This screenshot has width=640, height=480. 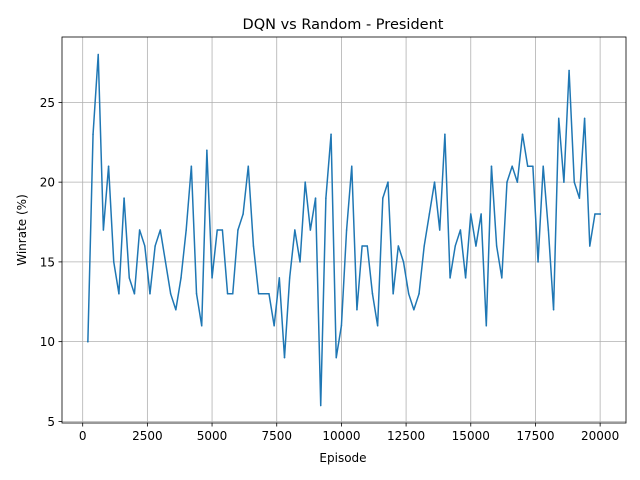 What do you see at coordinates (406, 436) in the screenshot?
I see `x-tick-label: 12500` at bounding box center [406, 436].